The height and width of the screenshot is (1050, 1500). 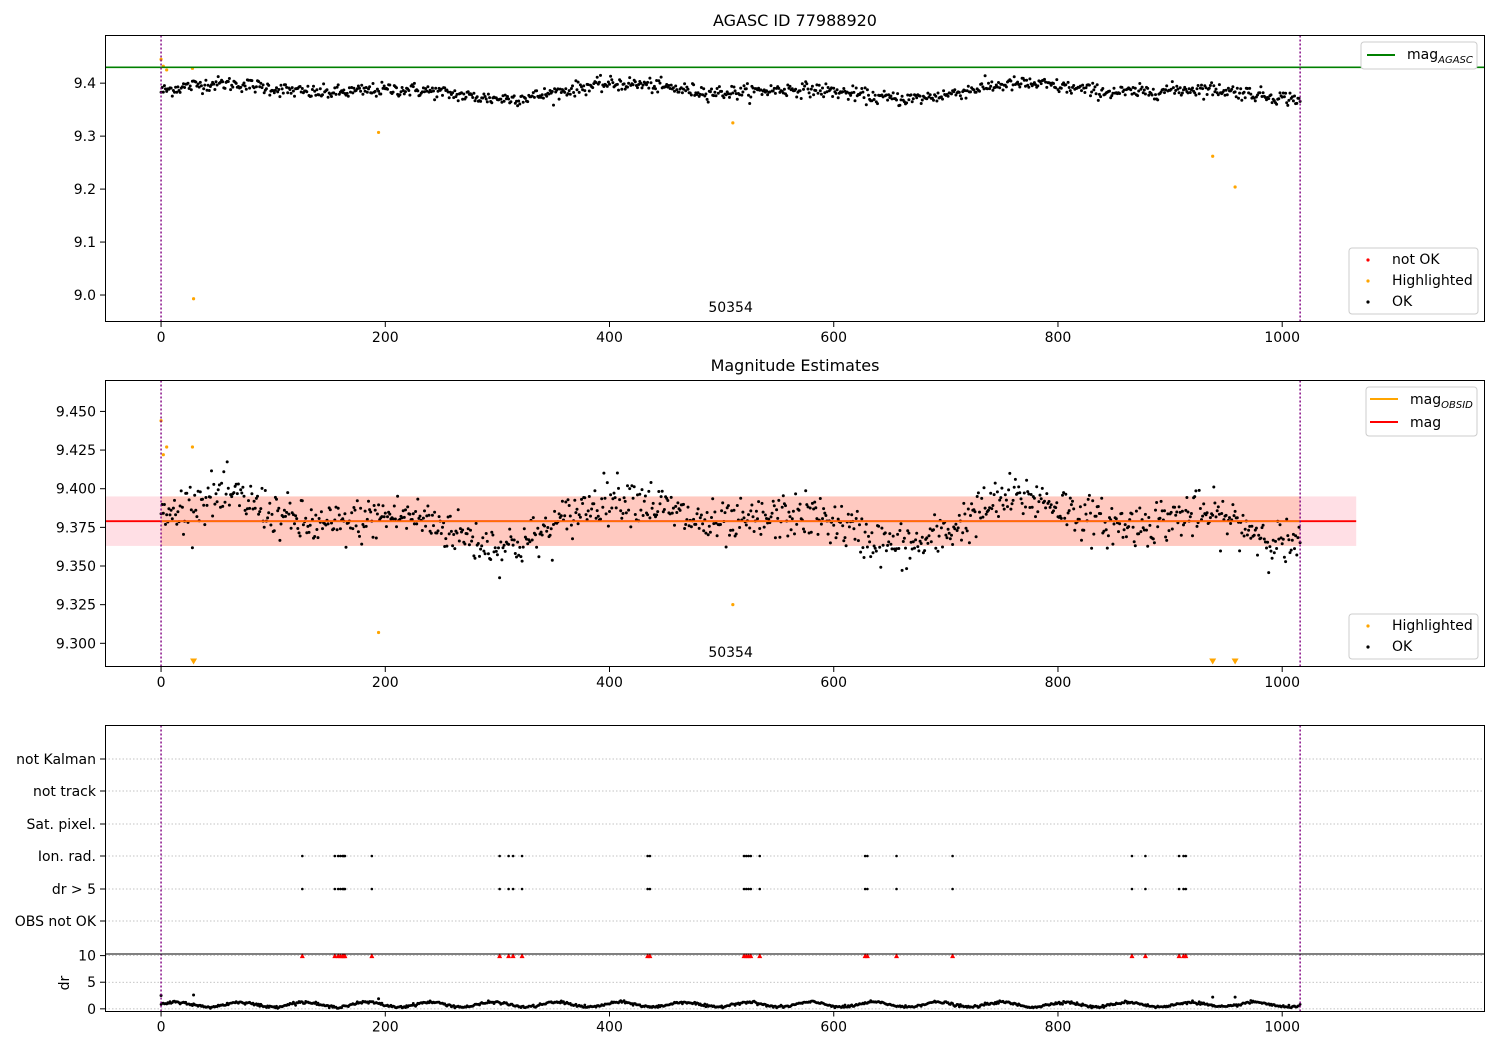 I want to click on x-tick-label: 1000, so click(x=1282, y=1028).